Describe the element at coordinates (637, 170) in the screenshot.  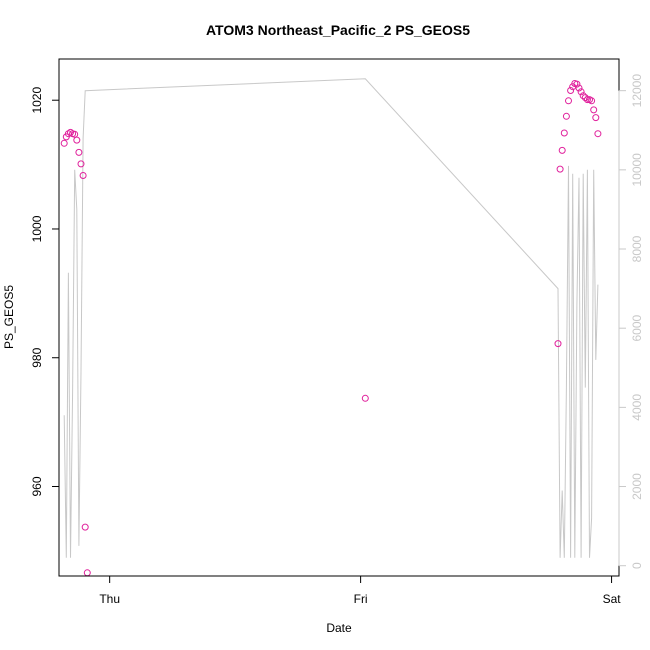
I see `right-tick-label: 10000` at that location.